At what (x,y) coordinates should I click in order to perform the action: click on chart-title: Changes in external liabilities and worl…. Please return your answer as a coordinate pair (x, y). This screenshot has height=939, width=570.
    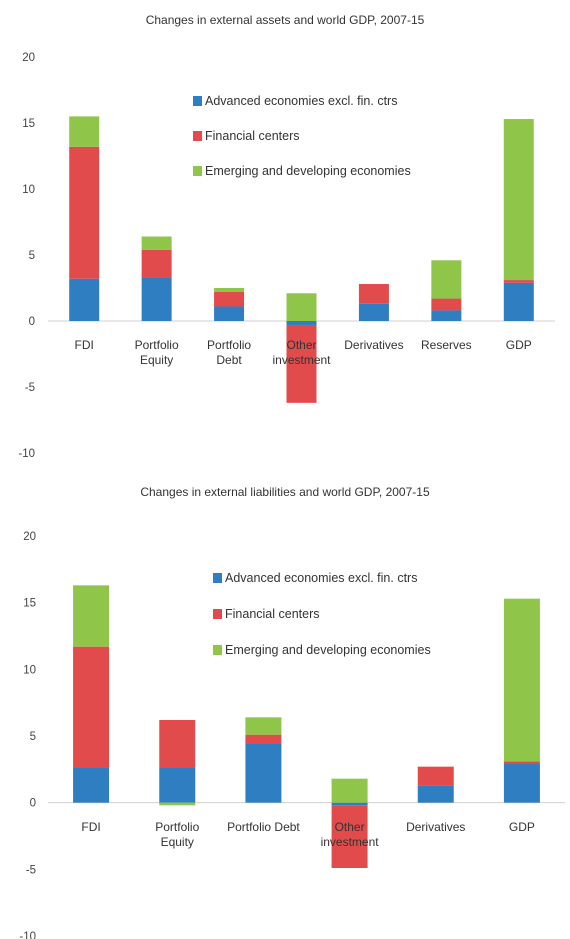
    Looking at the image, I should click on (285, 492).